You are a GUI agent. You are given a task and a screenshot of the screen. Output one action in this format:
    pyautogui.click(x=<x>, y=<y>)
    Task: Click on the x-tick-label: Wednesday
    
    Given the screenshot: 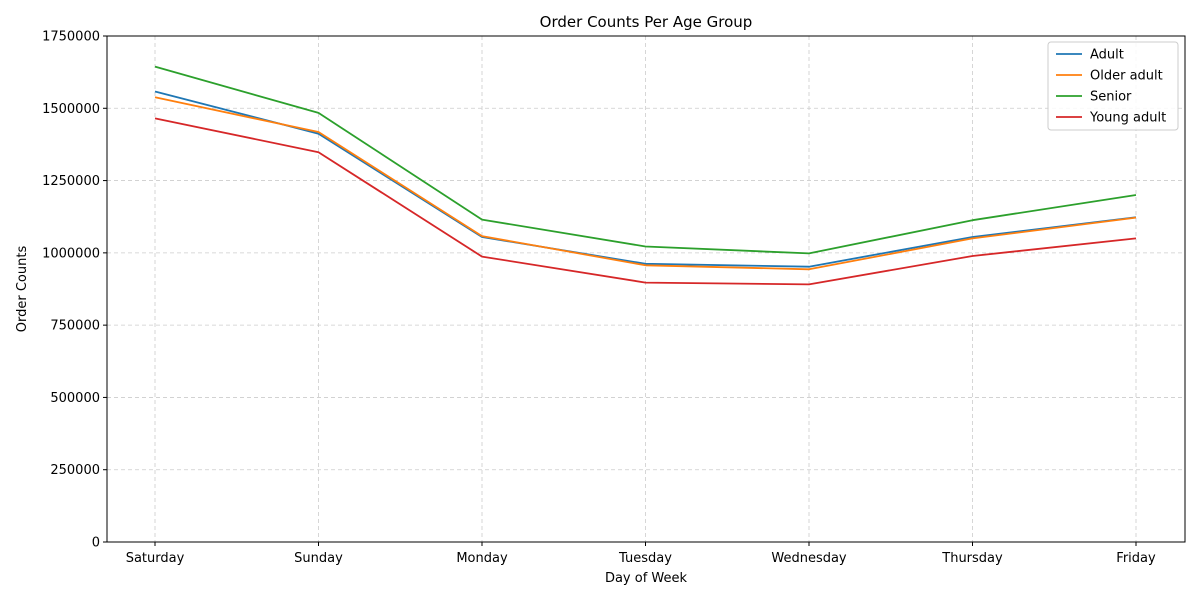 What is the action you would take?
    pyautogui.click(x=809, y=558)
    